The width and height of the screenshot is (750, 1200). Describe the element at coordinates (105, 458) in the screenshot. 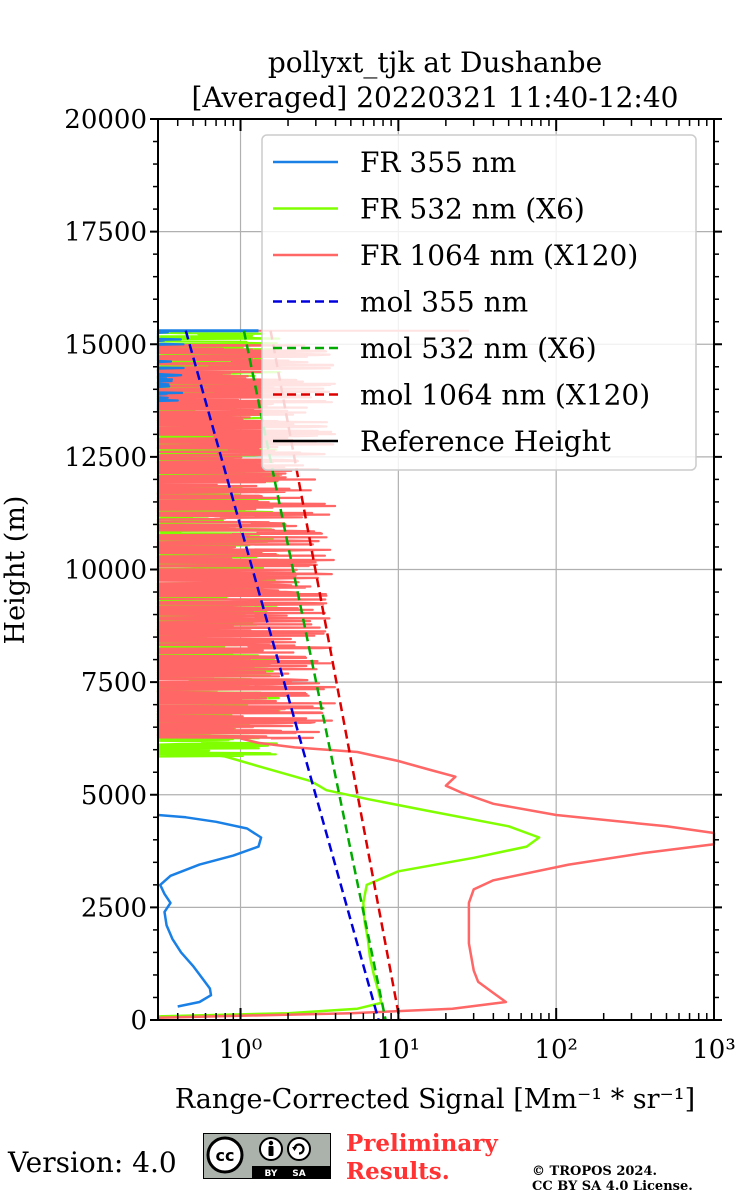

I see `y-tick-label: 12500` at that location.